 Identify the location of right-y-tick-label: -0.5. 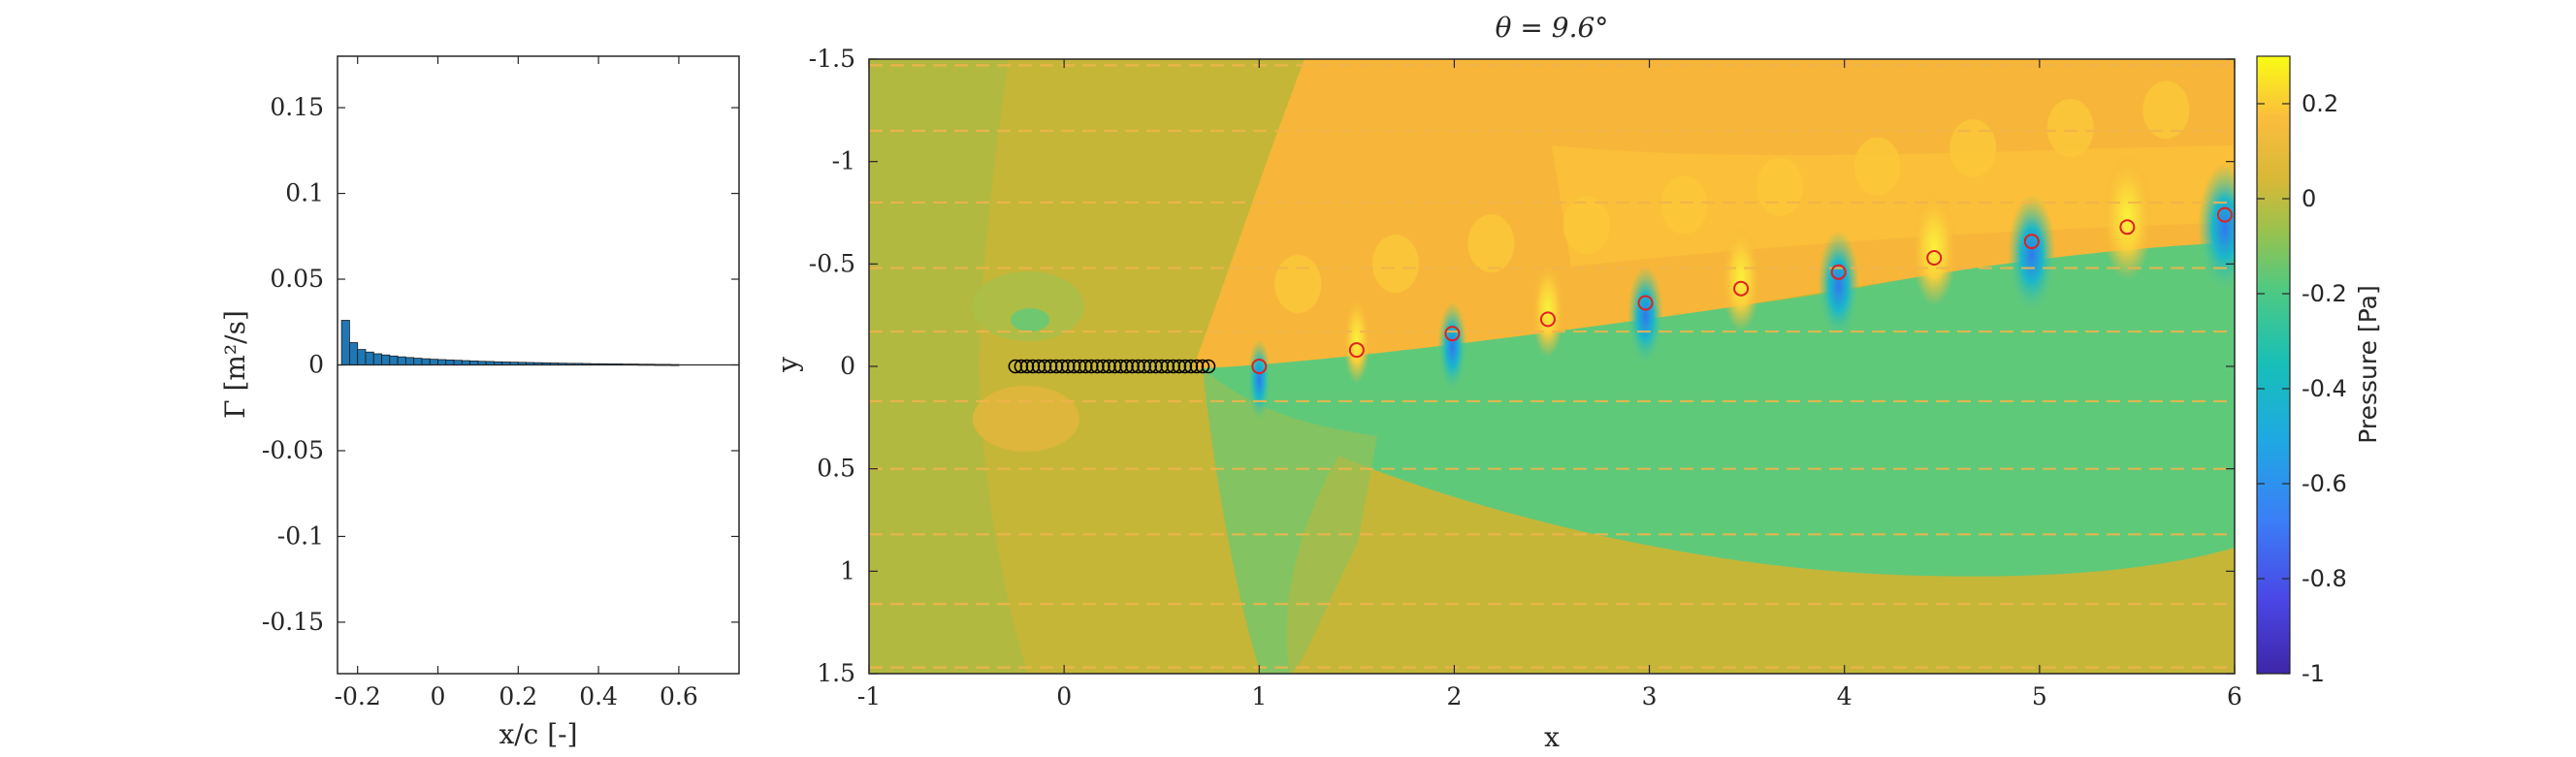
(832, 263).